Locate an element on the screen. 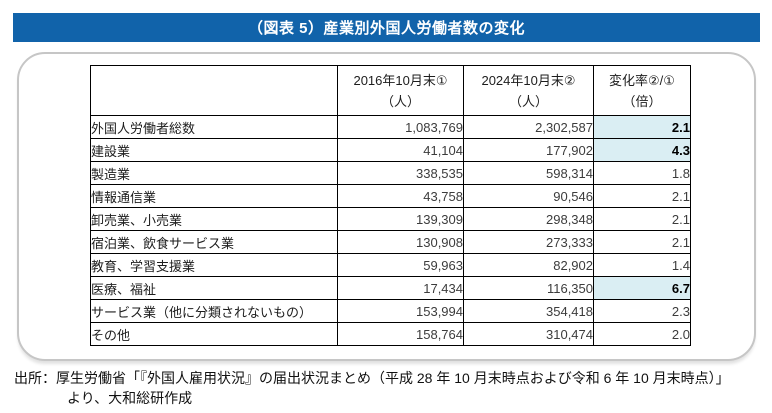  table-row: 建設業 41,104 177,902 4.3 is located at coordinates (390, 150).